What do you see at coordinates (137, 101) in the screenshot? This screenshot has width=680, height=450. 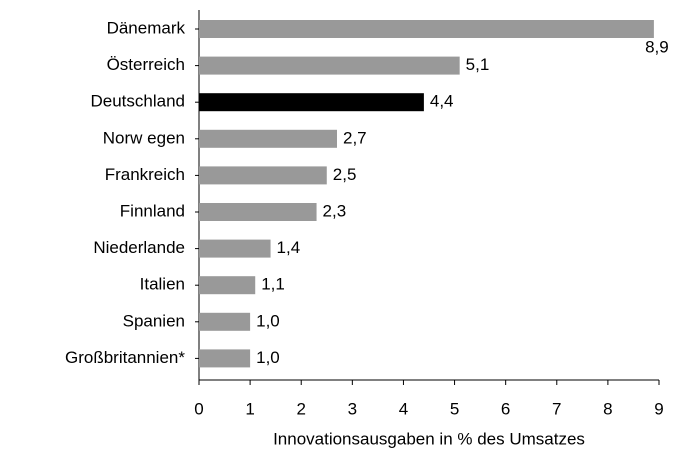 I see `y-tick-label: Deutschland` at bounding box center [137, 101].